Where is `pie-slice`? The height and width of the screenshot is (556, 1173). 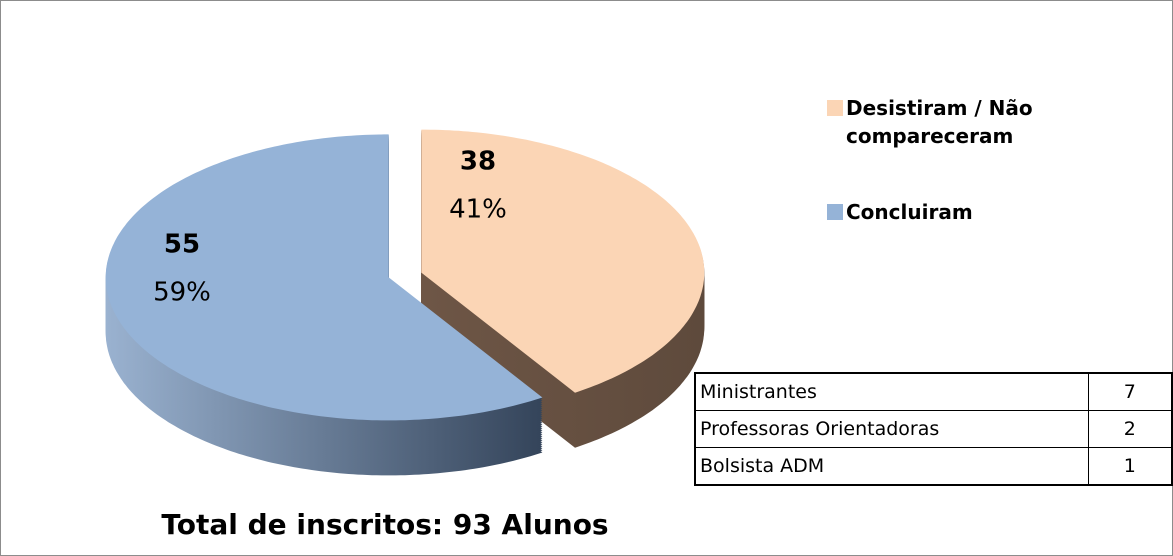
pie-slice is located at coordinates (563, 261).